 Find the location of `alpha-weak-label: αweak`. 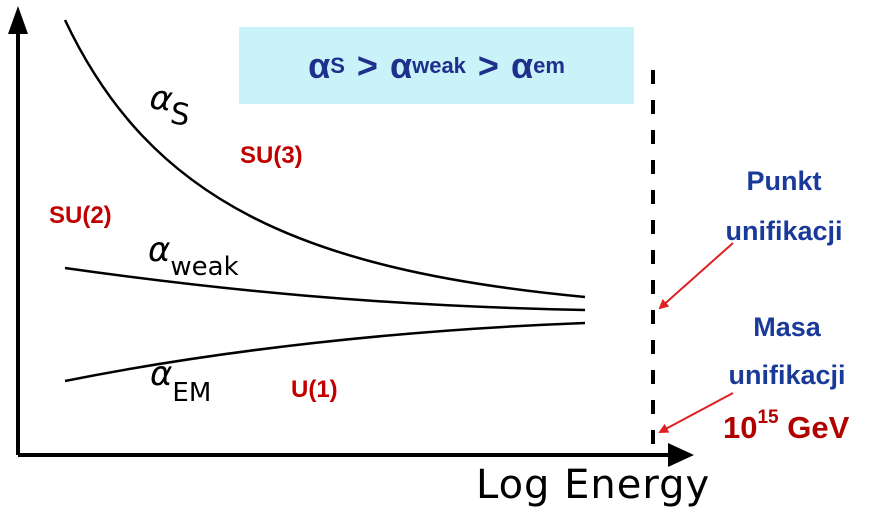

alpha-weak-label: αweak is located at coordinates (193, 256).